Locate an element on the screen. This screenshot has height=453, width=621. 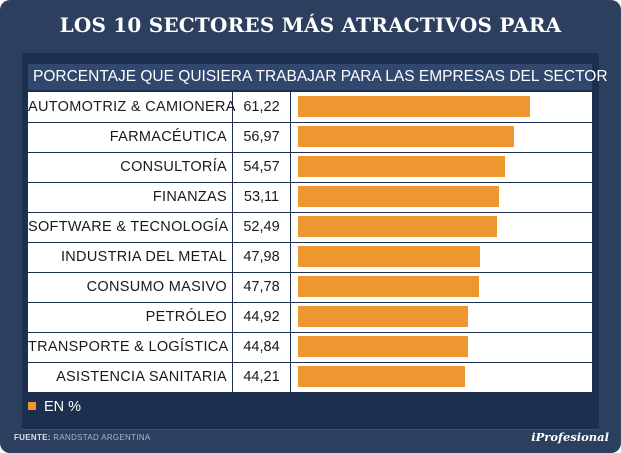
value-label: 44,21 is located at coordinates (261, 377).